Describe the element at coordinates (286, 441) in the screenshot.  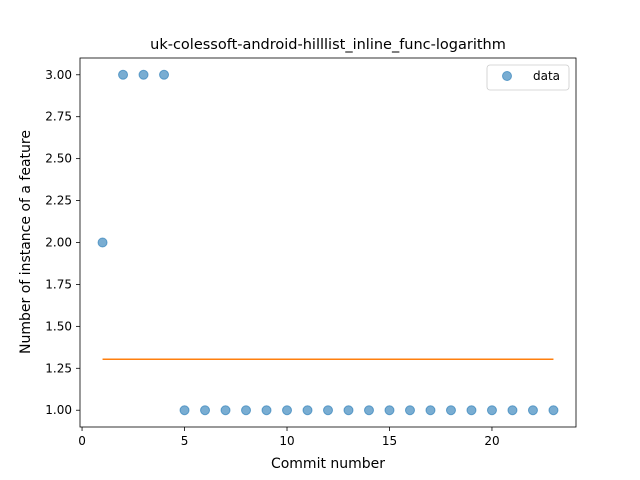
I see `x-tick-label: 10` at that location.